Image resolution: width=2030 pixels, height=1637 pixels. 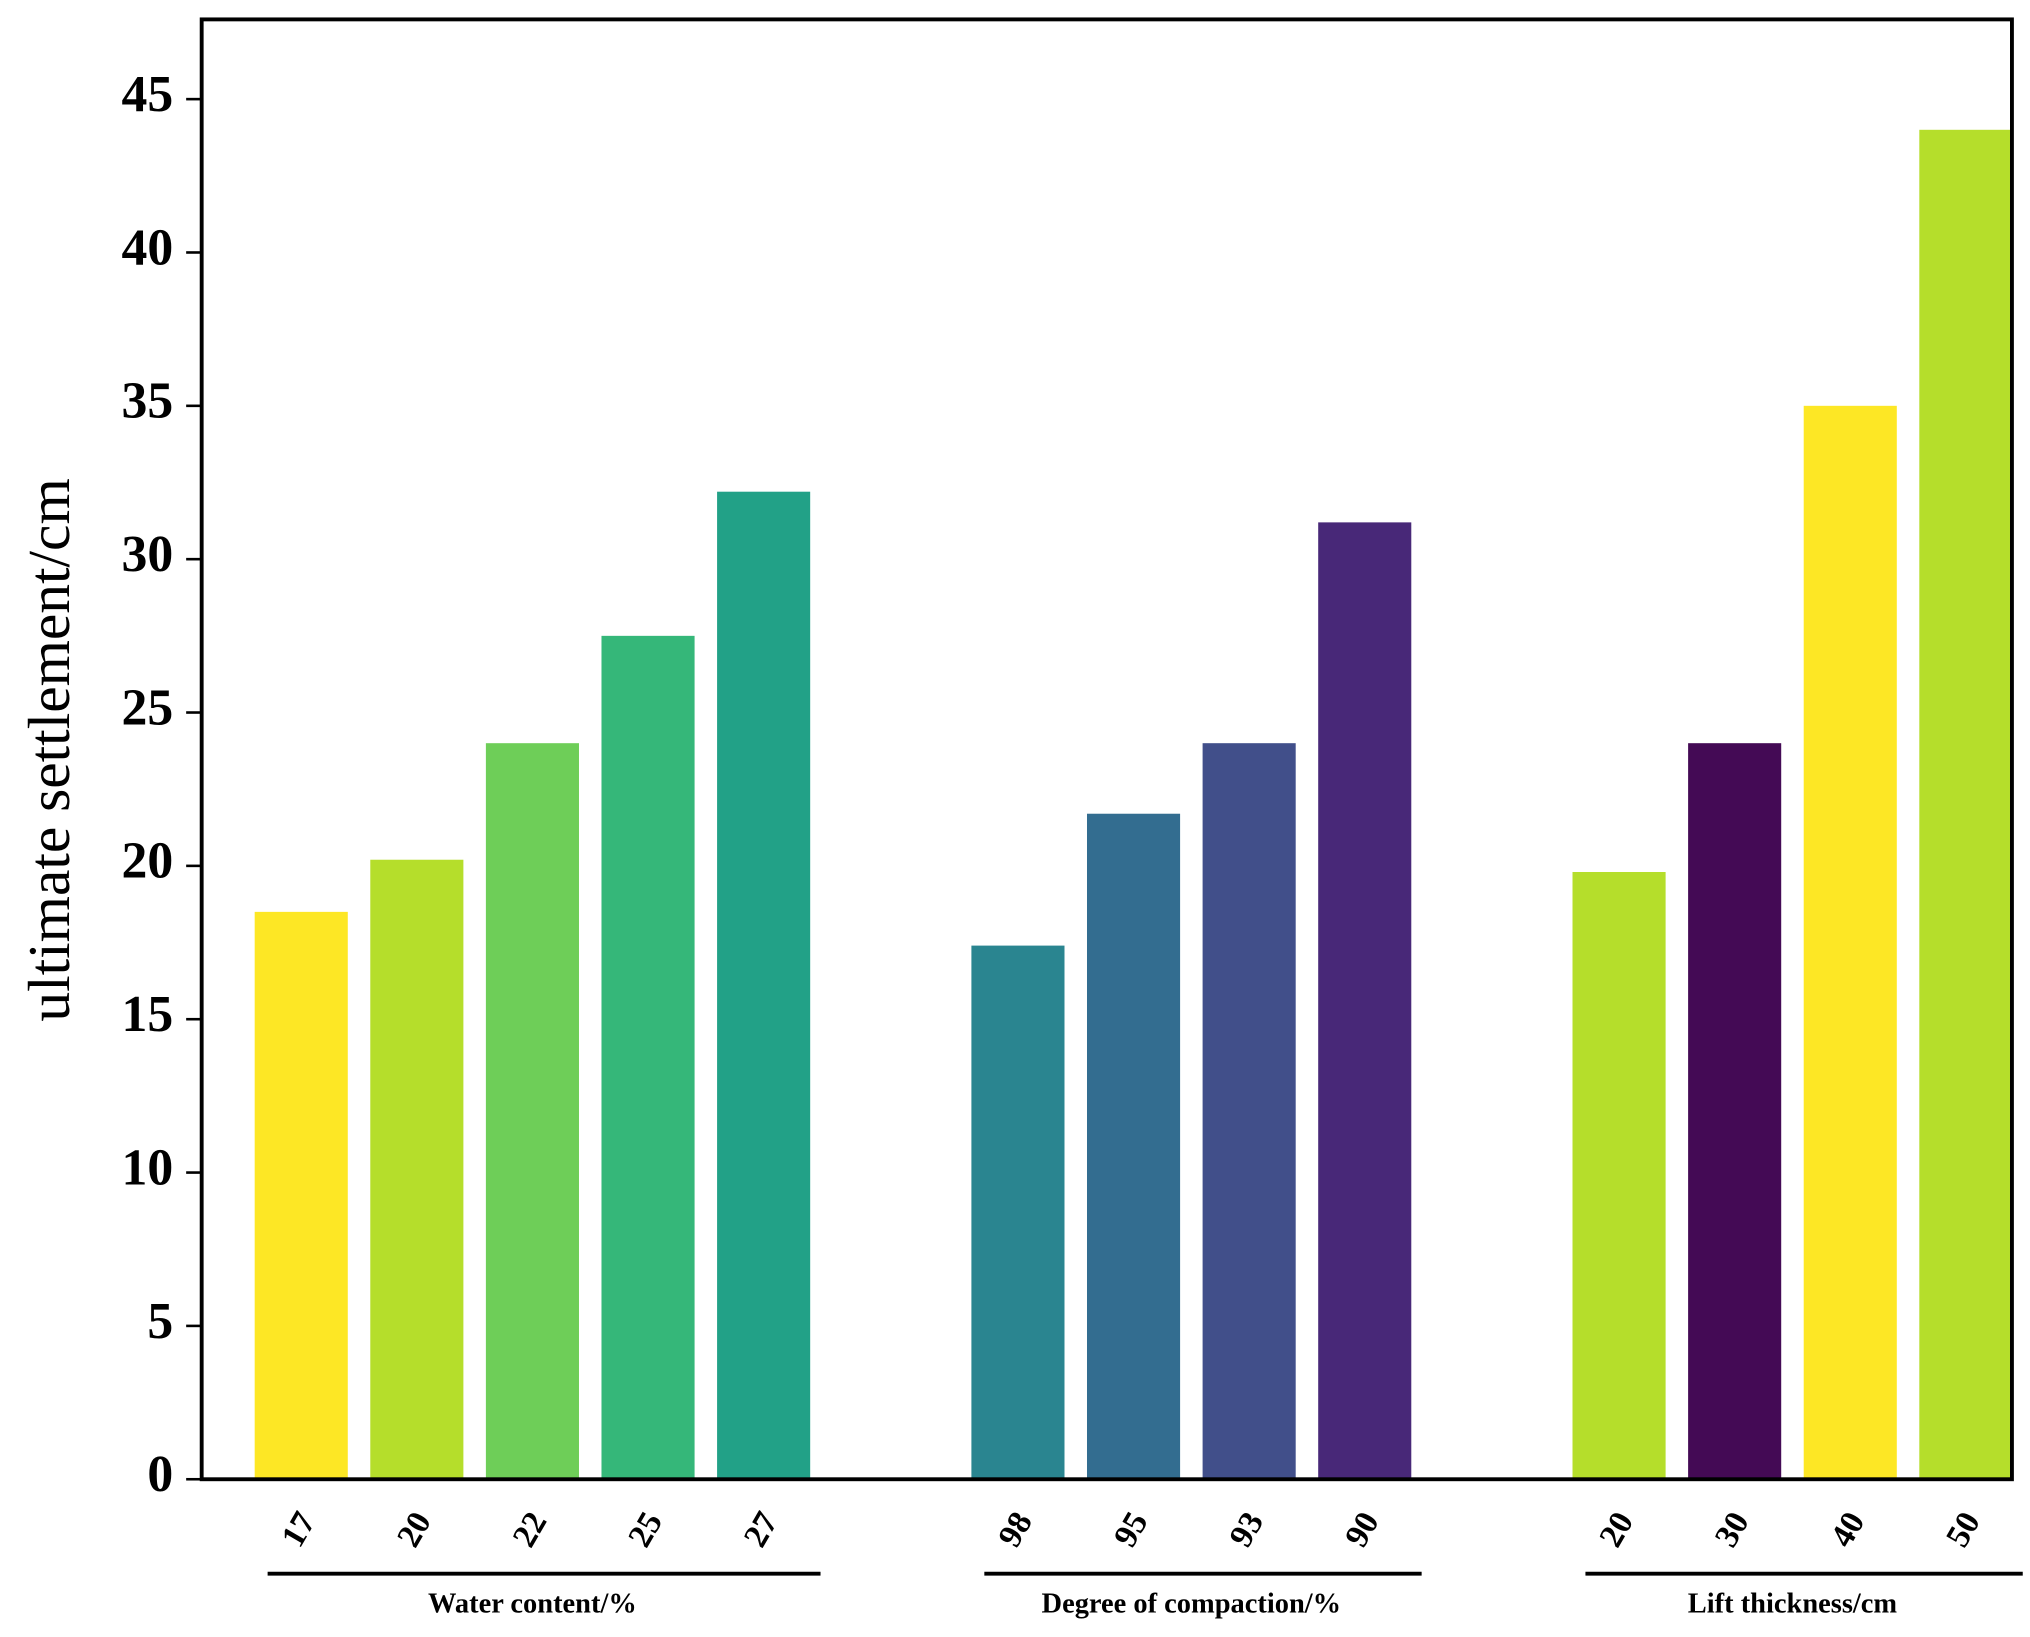 What do you see at coordinates (1246, 1530) in the screenshot?
I see `x-tick-label: 93` at bounding box center [1246, 1530].